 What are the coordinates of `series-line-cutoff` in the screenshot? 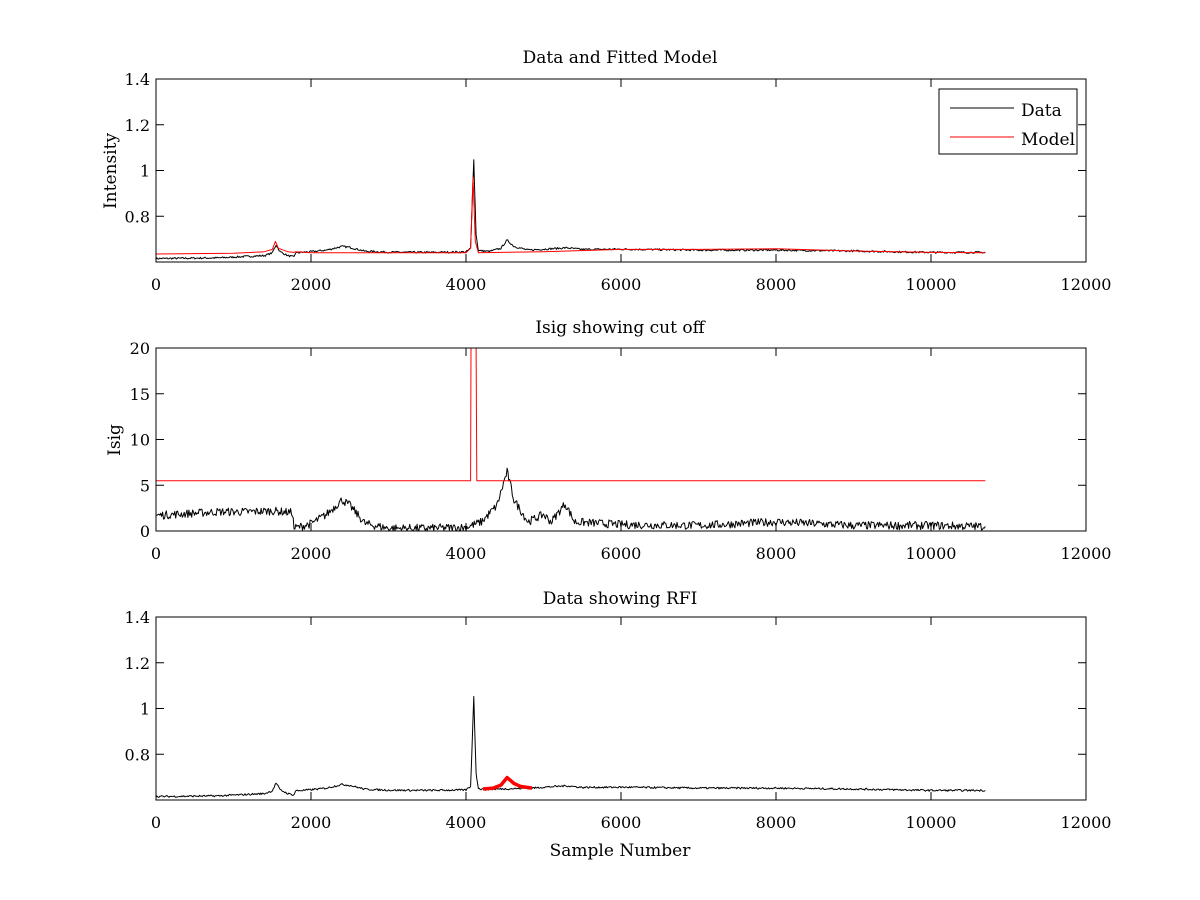 It's located at (571, 415).